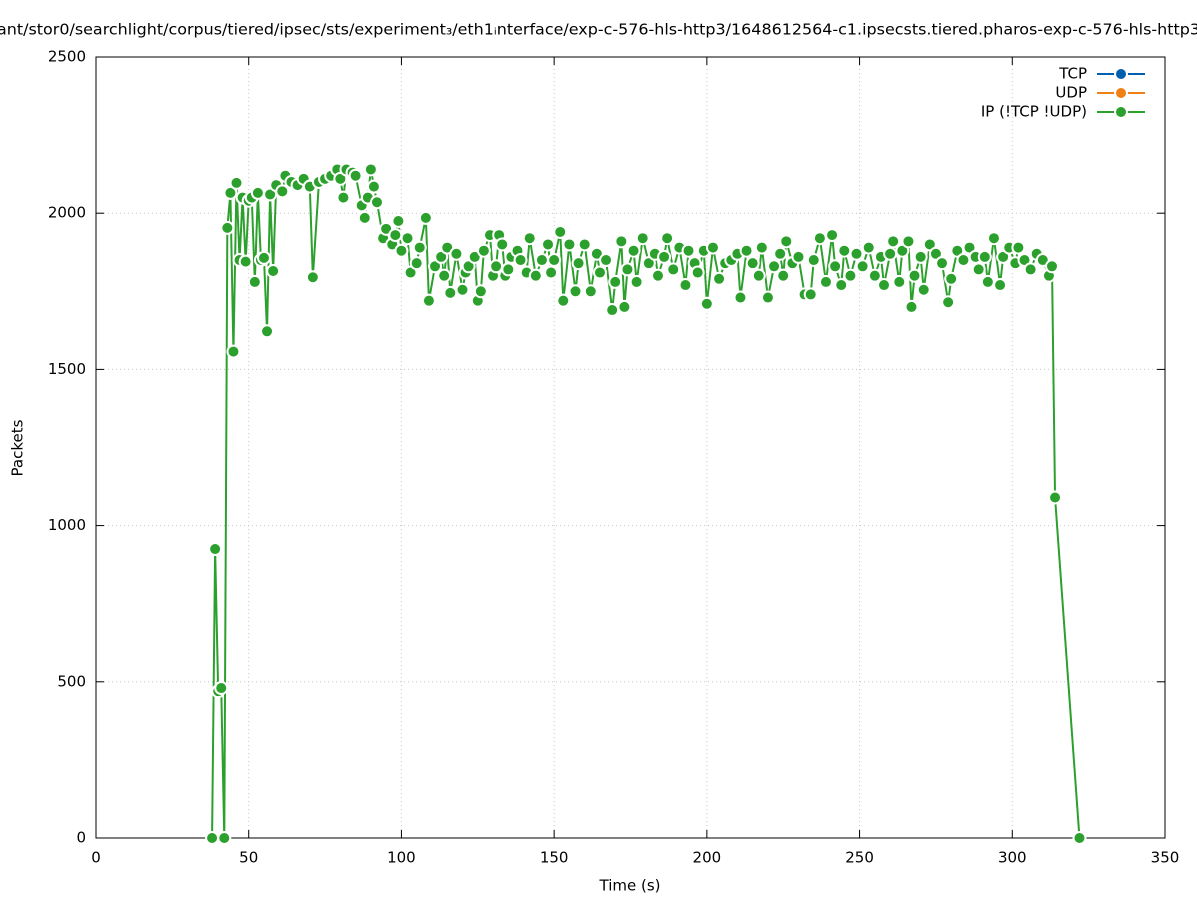  What do you see at coordinates (859, 858) in the screenshot?
I see `x-tick-label: 250` at bounding box center [859, 858].